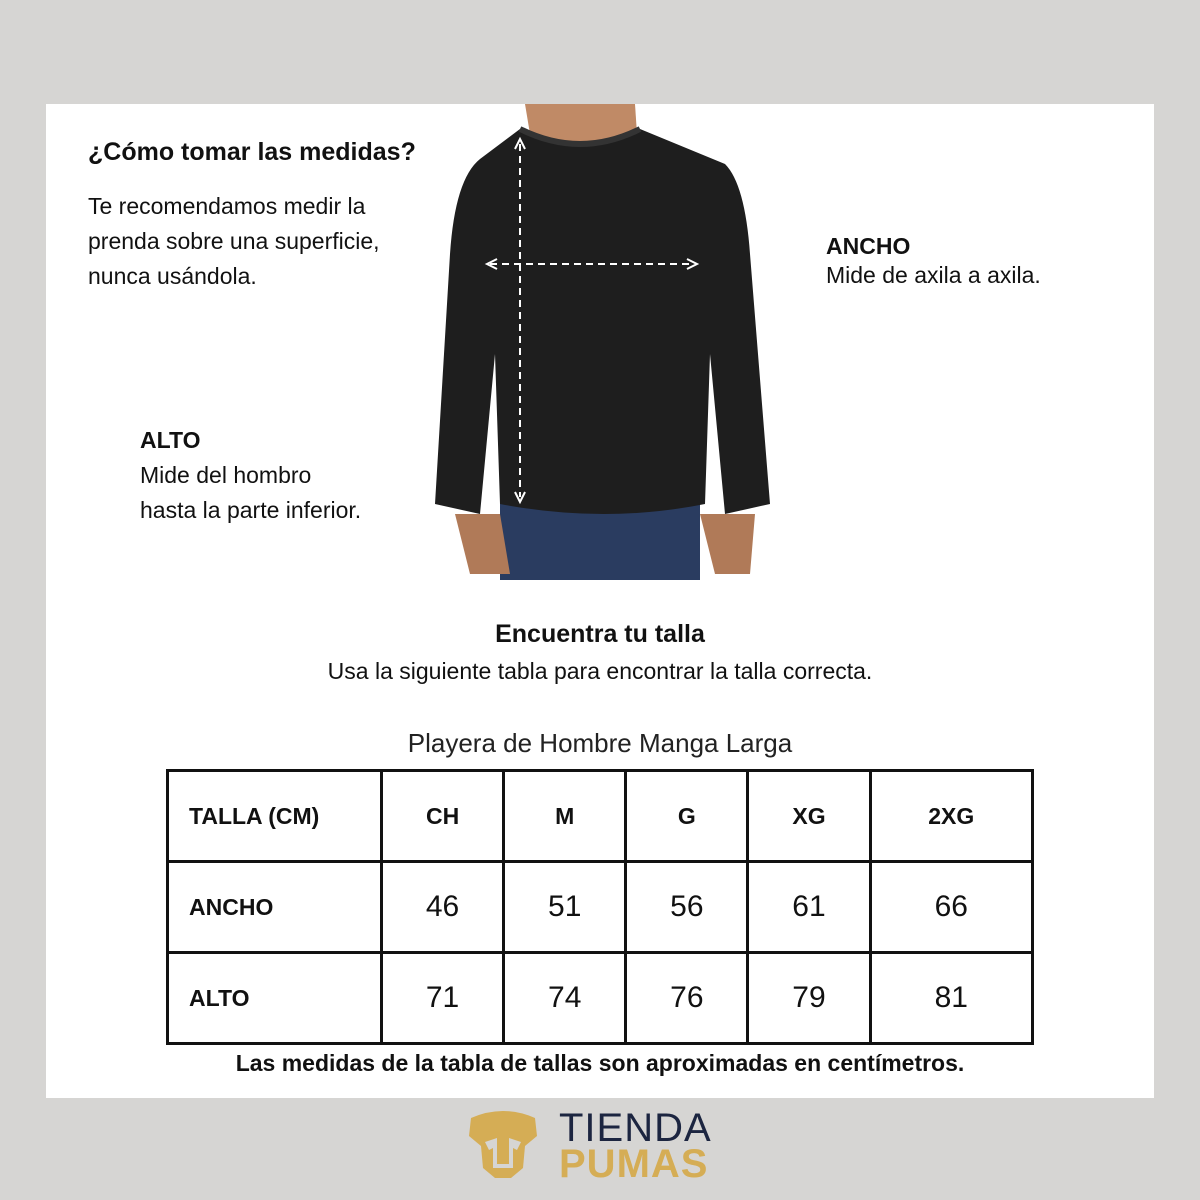 The width and height of the screenshot is (1200, 1200). Describe the element at coordinates (951, 816) in the screenshot. I see `header-cell: 2XG` at that location.